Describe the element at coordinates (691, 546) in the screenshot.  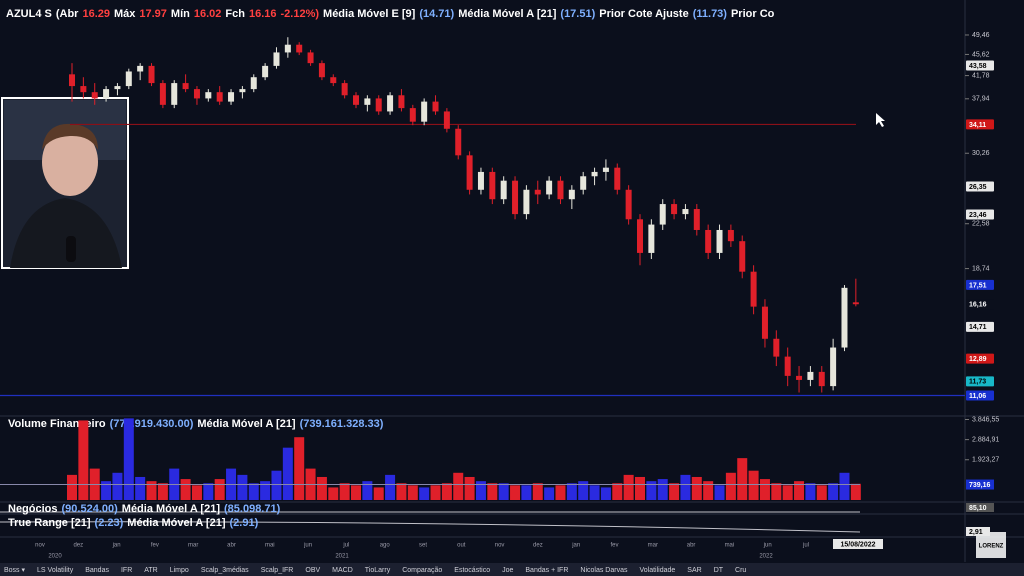
I see `month-label: abr` at that location.